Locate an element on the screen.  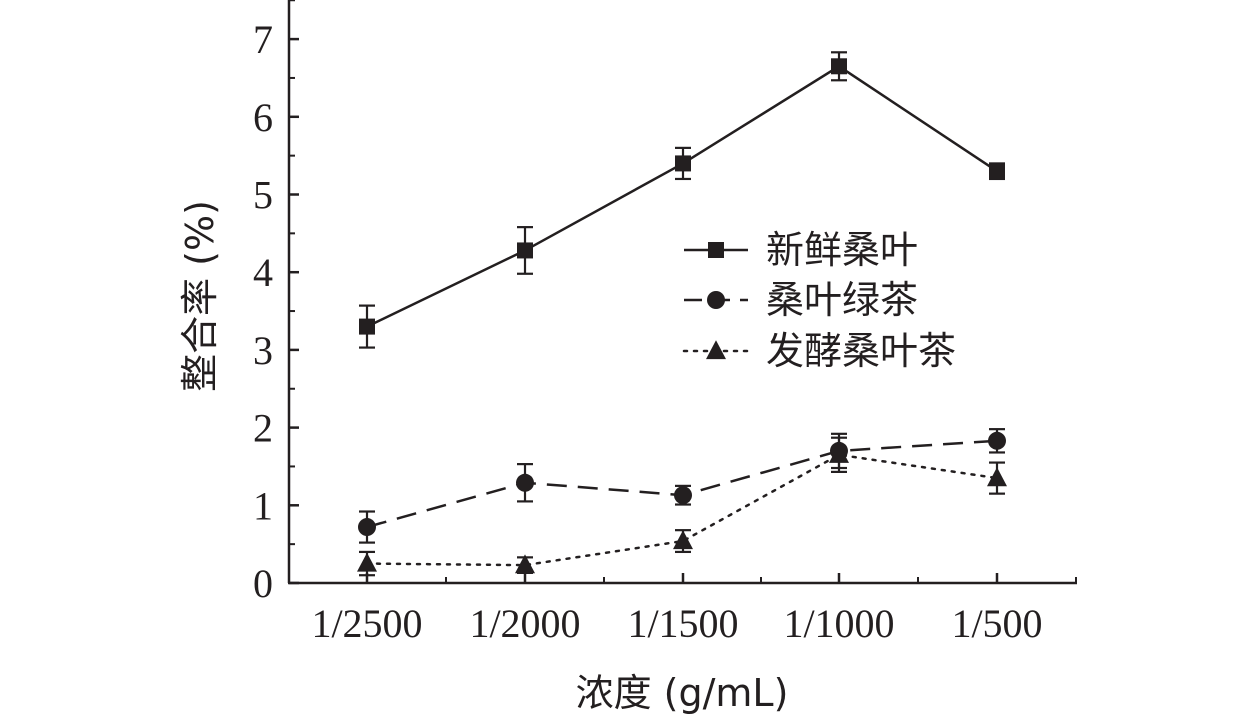
legend-label: 新鲜桑叶 is located at coordinates (842, 250).